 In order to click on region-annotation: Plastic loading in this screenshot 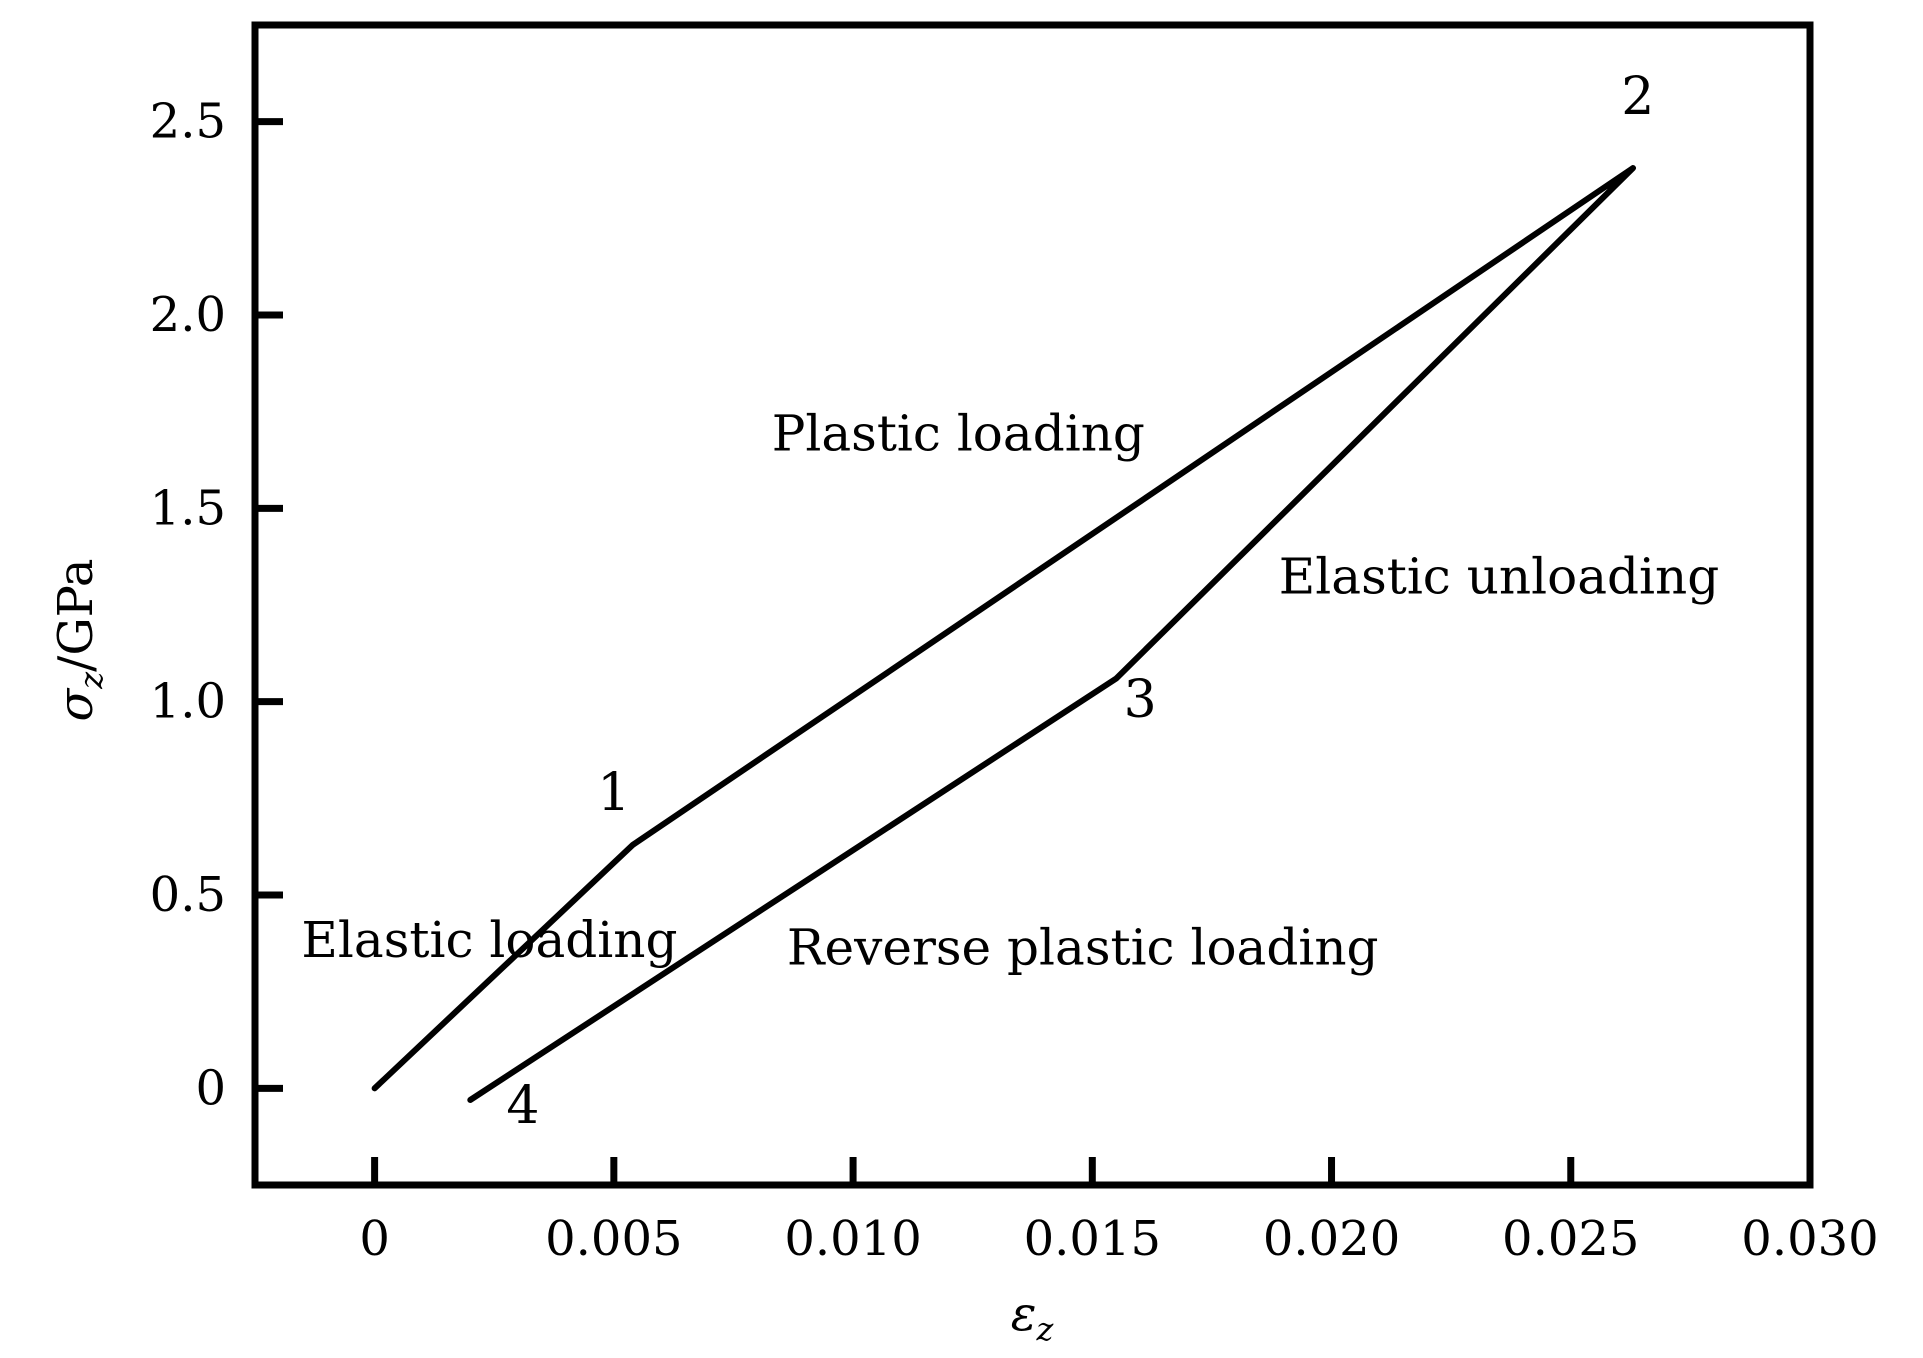, I will do `click(958, 433)`.